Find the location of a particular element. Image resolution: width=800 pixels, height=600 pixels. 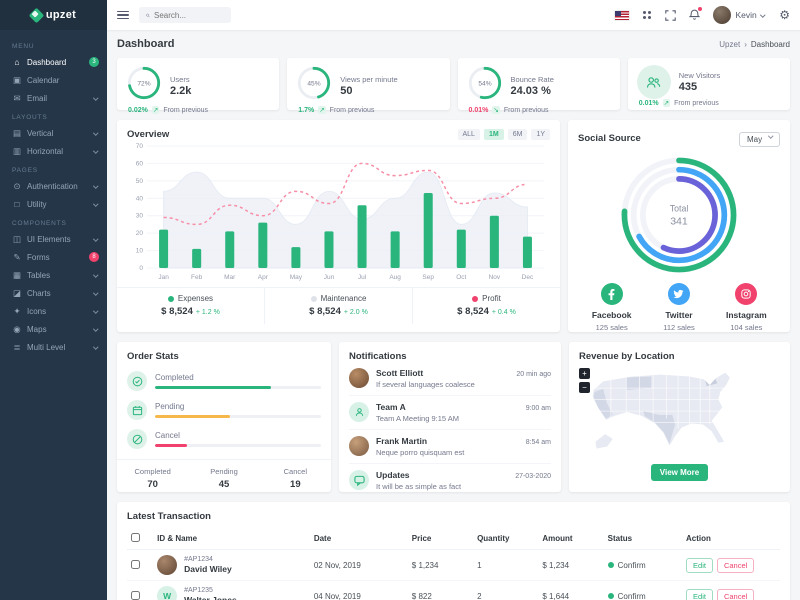

pending-progress-bar is located at coordinates (192, 416).